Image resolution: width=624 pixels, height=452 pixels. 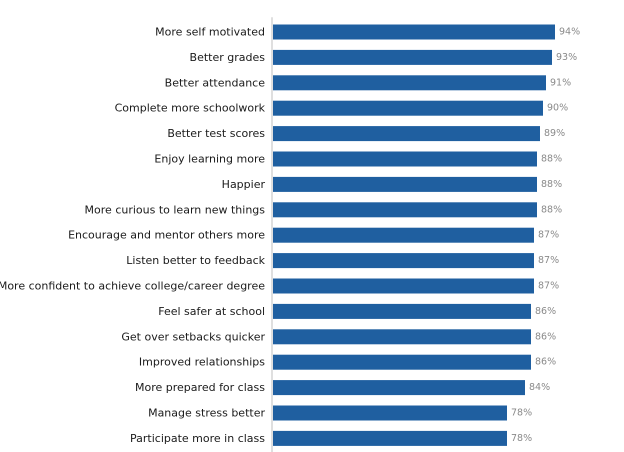 What do you see at coordinates (210, 32) in the screenshot?
I see `category-label: More self motivated` at bounding box center [210, 32].